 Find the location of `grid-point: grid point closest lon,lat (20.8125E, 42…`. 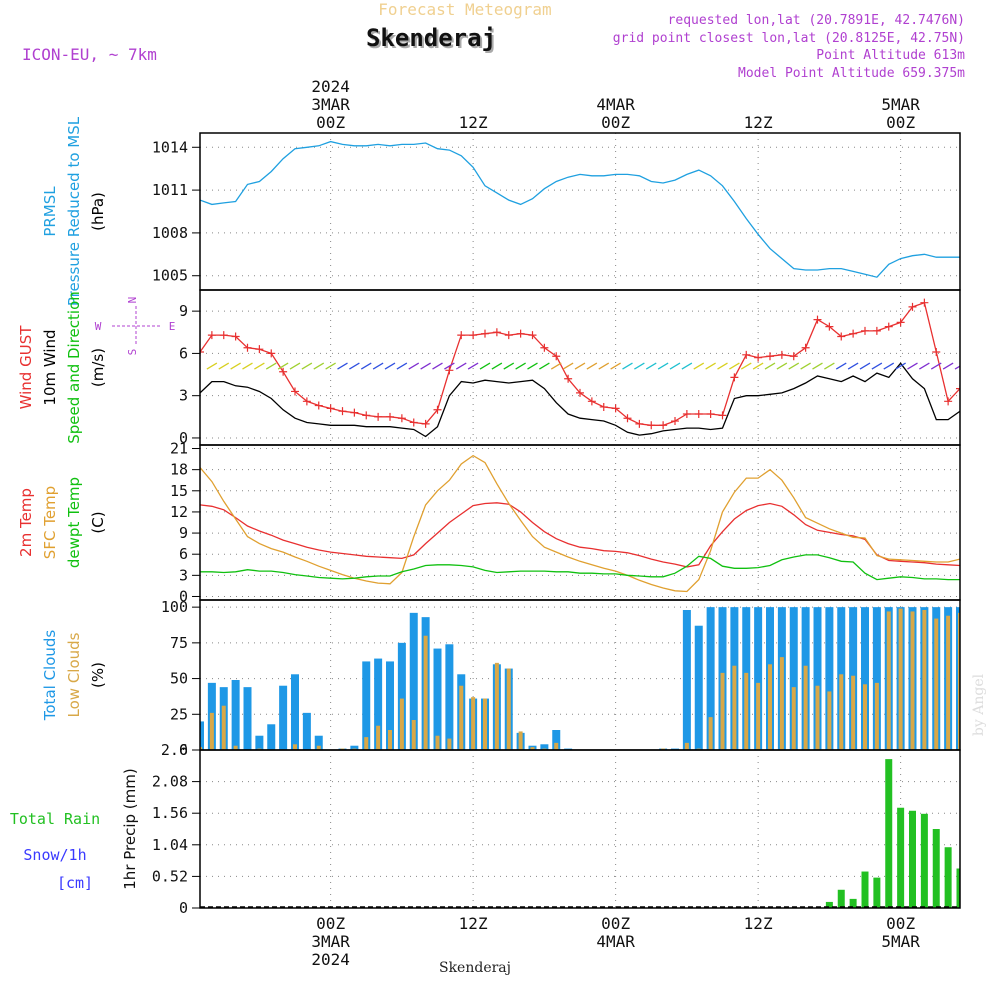

grid-point: grid point closest lon,lat (20.8125E, 42… is located at coordinates (789, 38).